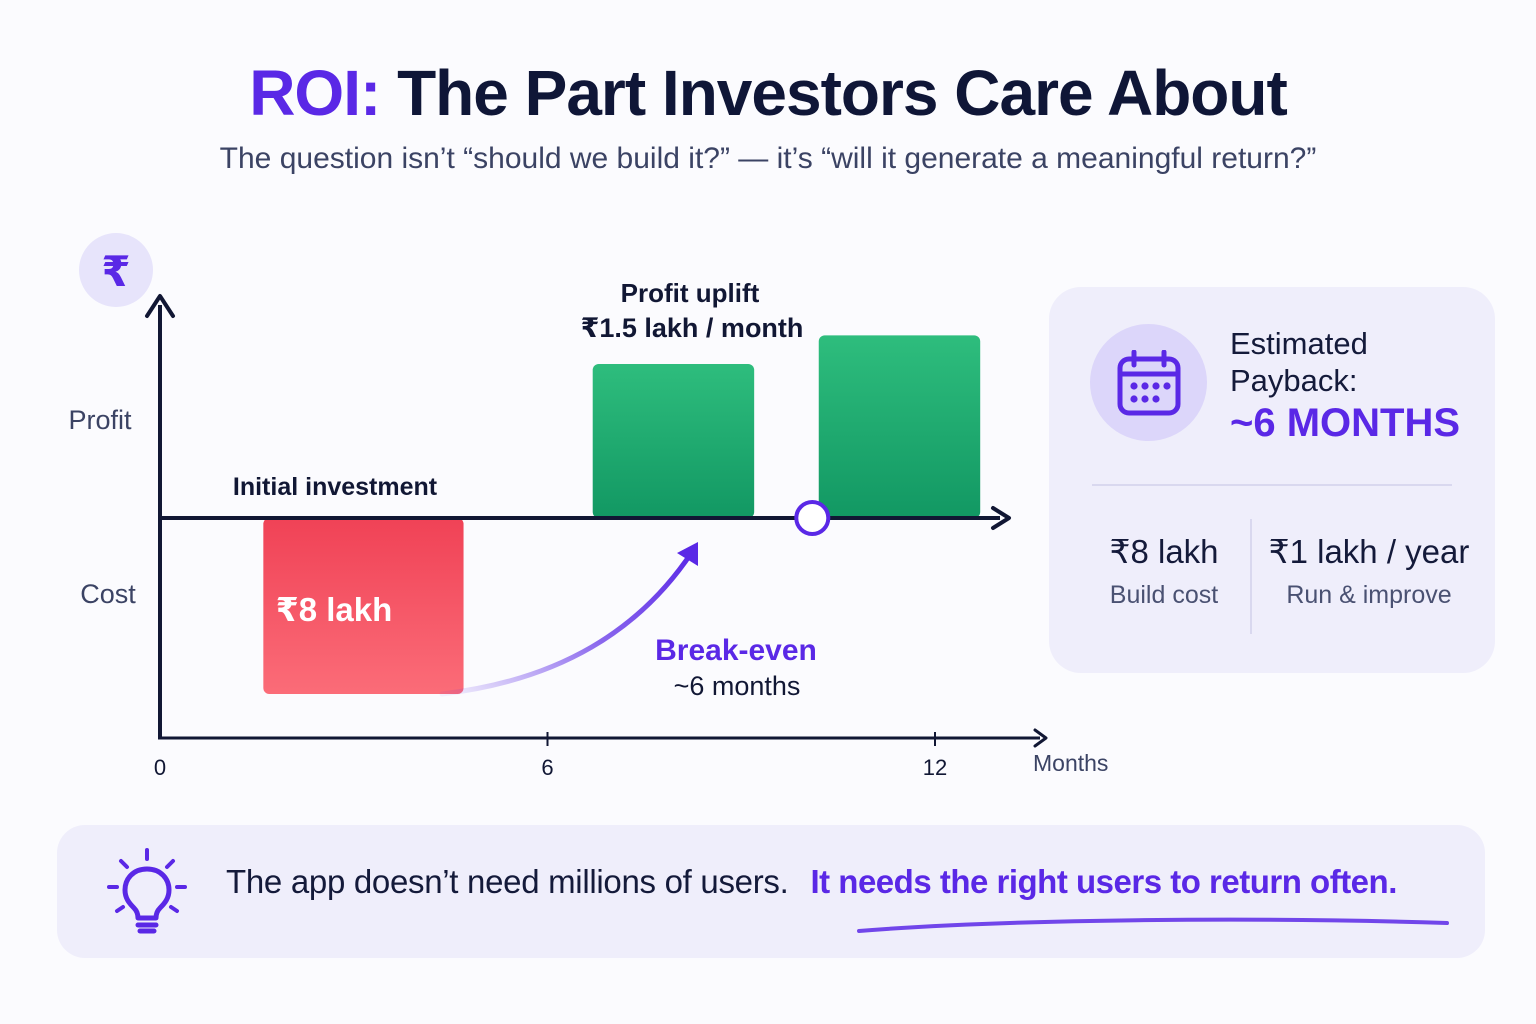 This screenshot has height=1024, width=1536. I want to click on breakeven-arrow, so click(567, 623).